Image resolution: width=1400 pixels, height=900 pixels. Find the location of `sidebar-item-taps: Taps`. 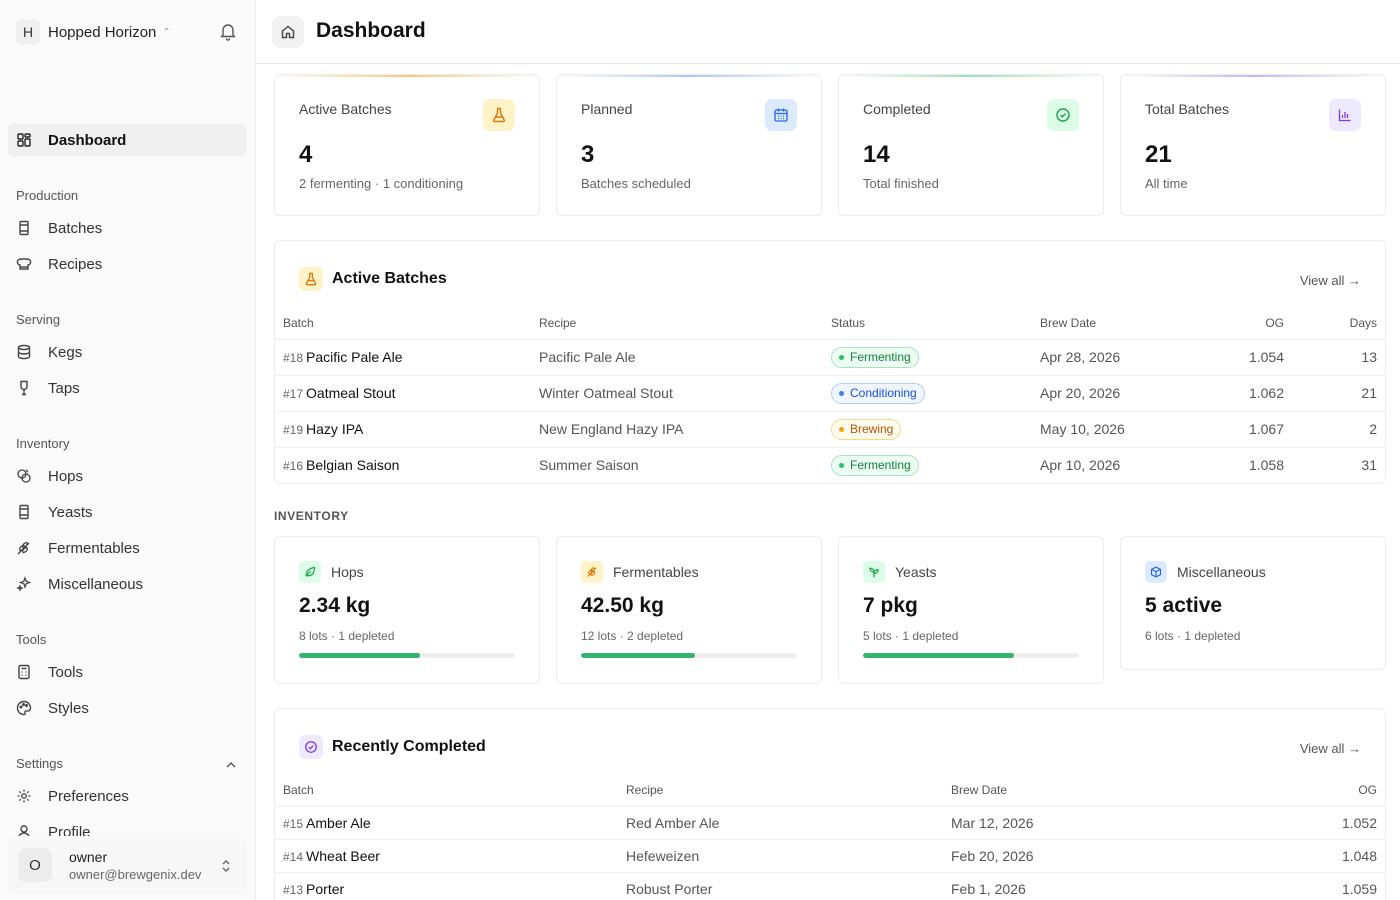

sidebar-item-taps: Taps is located at coordinates (127, 388).